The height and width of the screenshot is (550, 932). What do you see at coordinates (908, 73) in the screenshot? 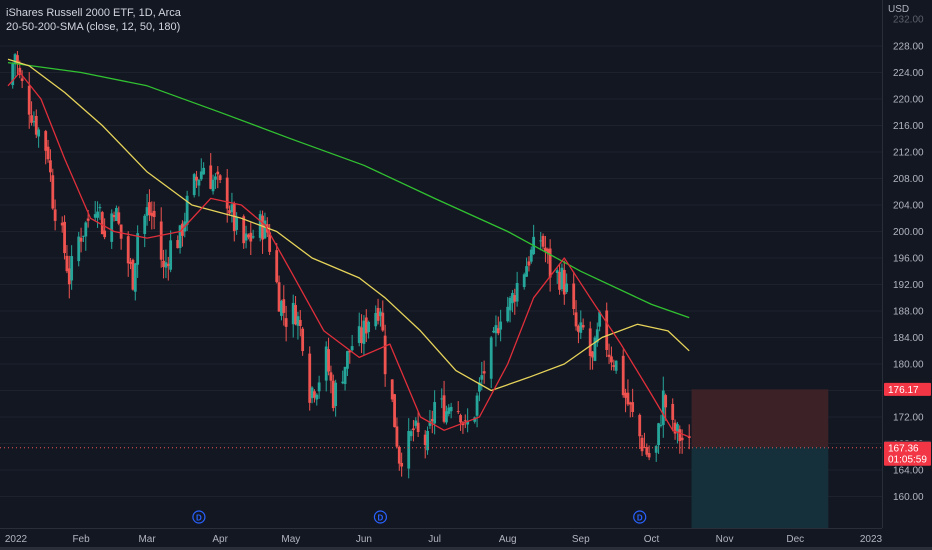
I see `price-tick-label: 224.00` at bounding box center [908, 73].